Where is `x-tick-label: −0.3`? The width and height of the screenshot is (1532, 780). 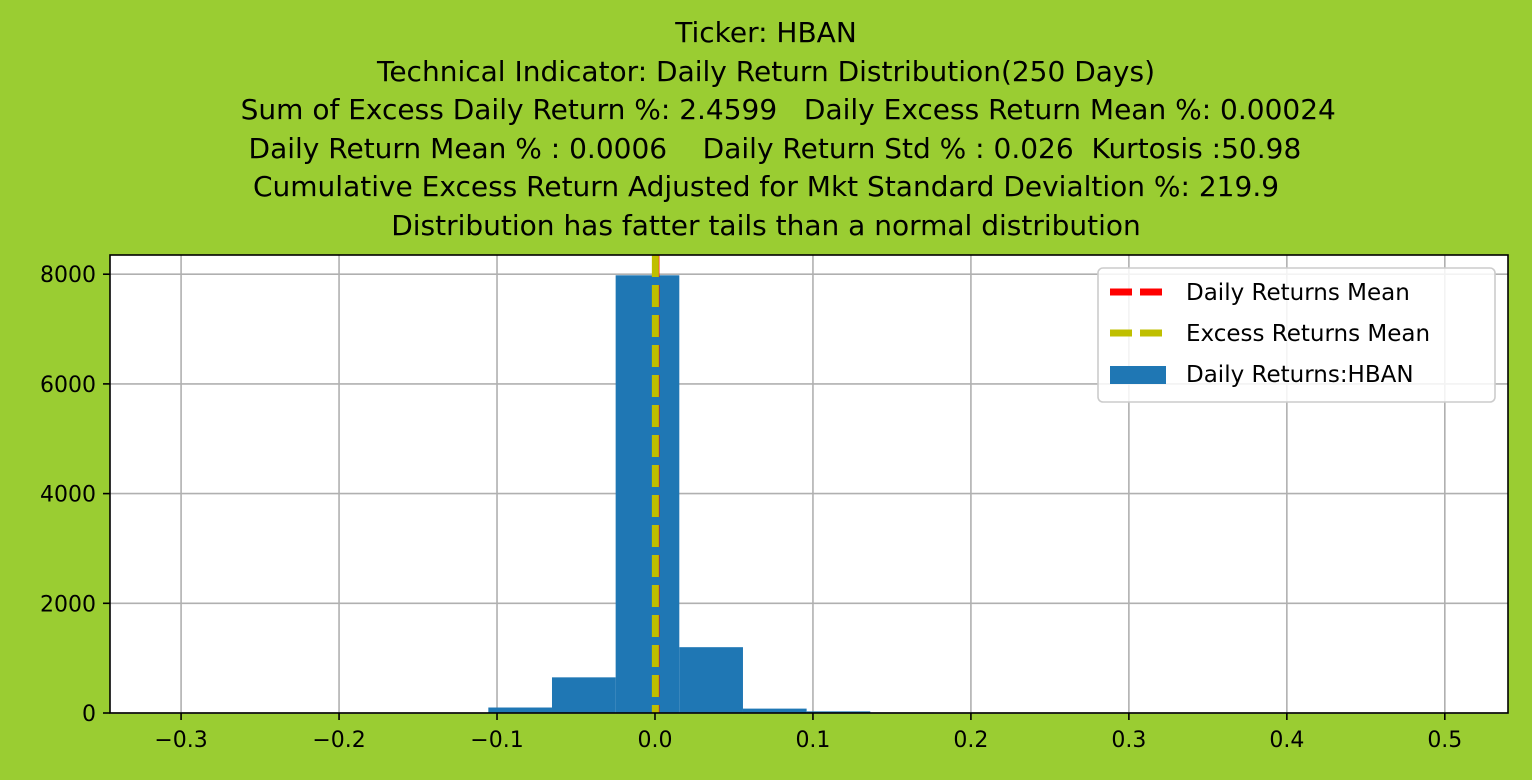 x-tick-label: −0.3 is located at coordinates (180, 740).